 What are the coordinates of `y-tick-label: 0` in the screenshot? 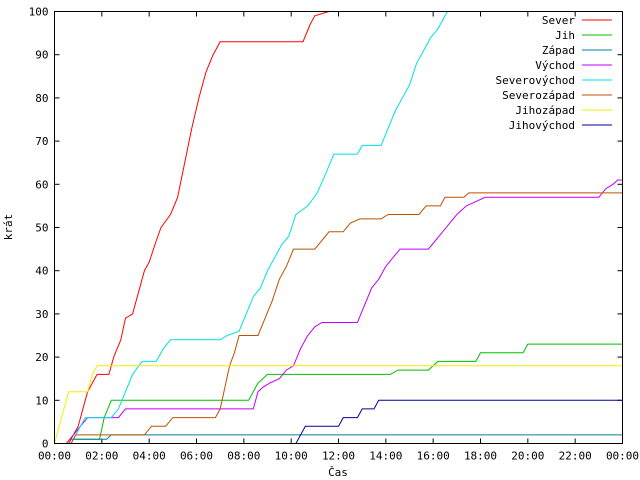 It's located at (45, 444).